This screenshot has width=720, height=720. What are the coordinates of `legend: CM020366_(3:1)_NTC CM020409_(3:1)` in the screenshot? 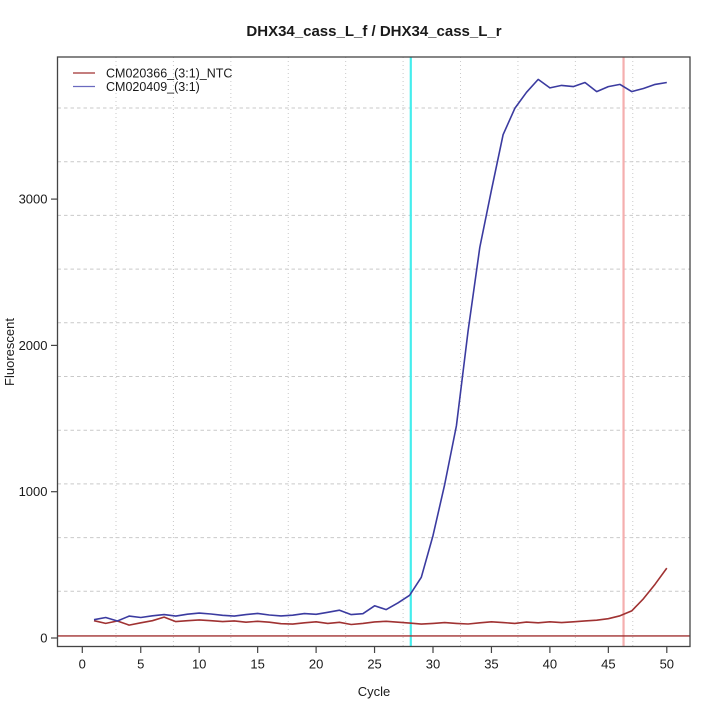 It's located at (152, 80).